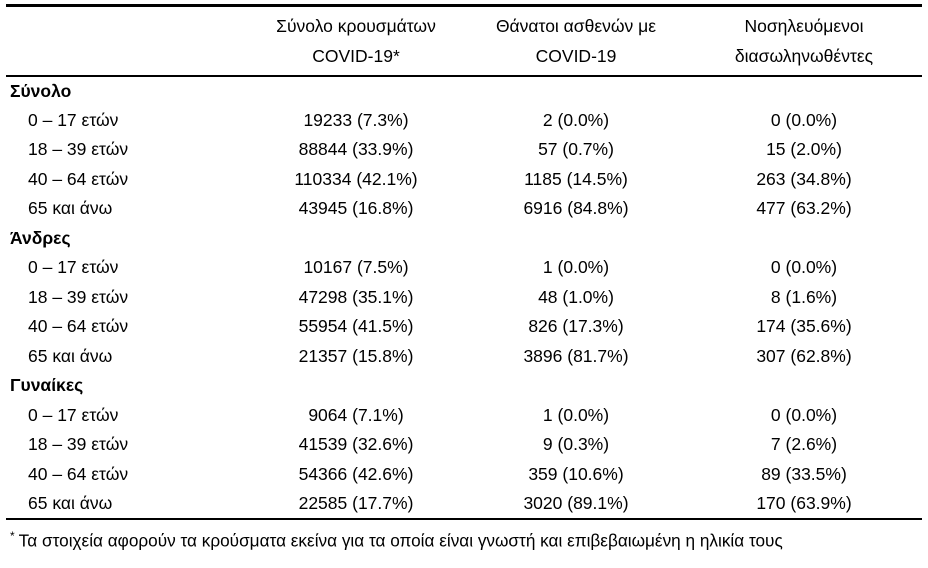  What do you see at coordinates (356, 355) in the screenshot?
I see `cases-value: 21357 (15.8%)` at bounding box center [356, 355].